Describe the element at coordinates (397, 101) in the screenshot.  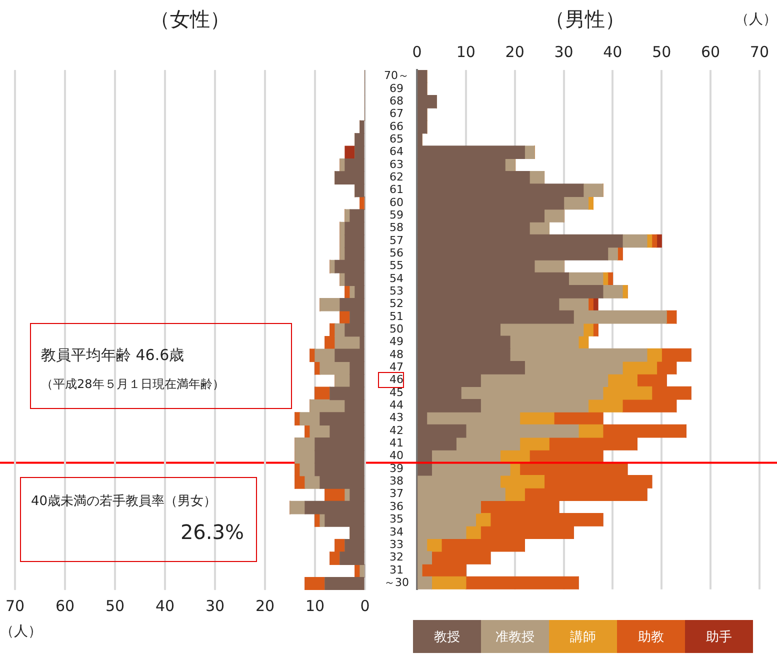
I see `y-tick-label: 68` at that location.